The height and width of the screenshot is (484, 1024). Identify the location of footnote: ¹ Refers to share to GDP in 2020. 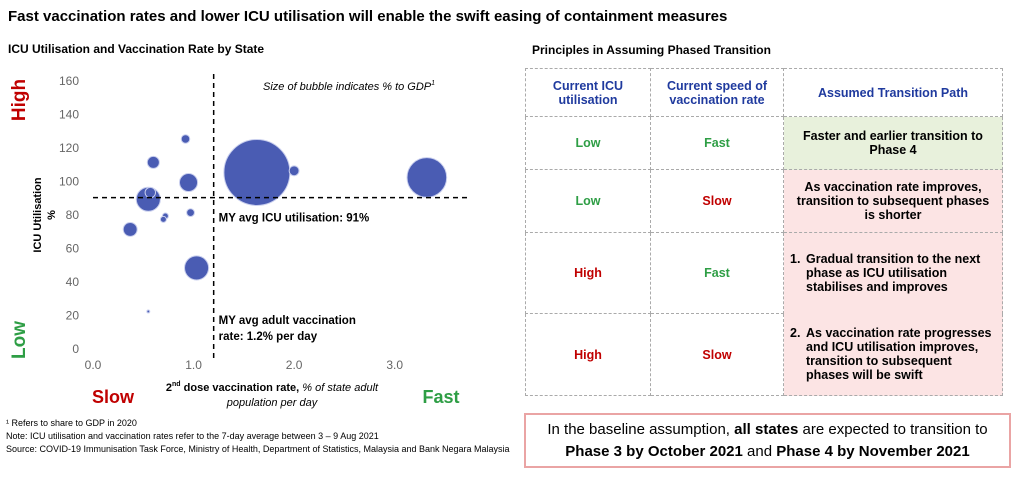
(71, 423).